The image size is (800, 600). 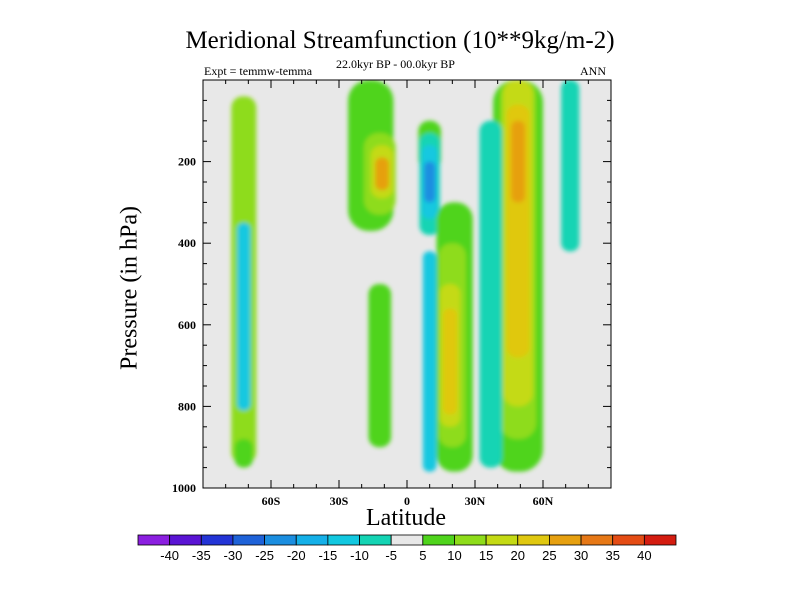 I want to click on experiment-label: Expt = temmw-temma, so click(x=258, y=71).